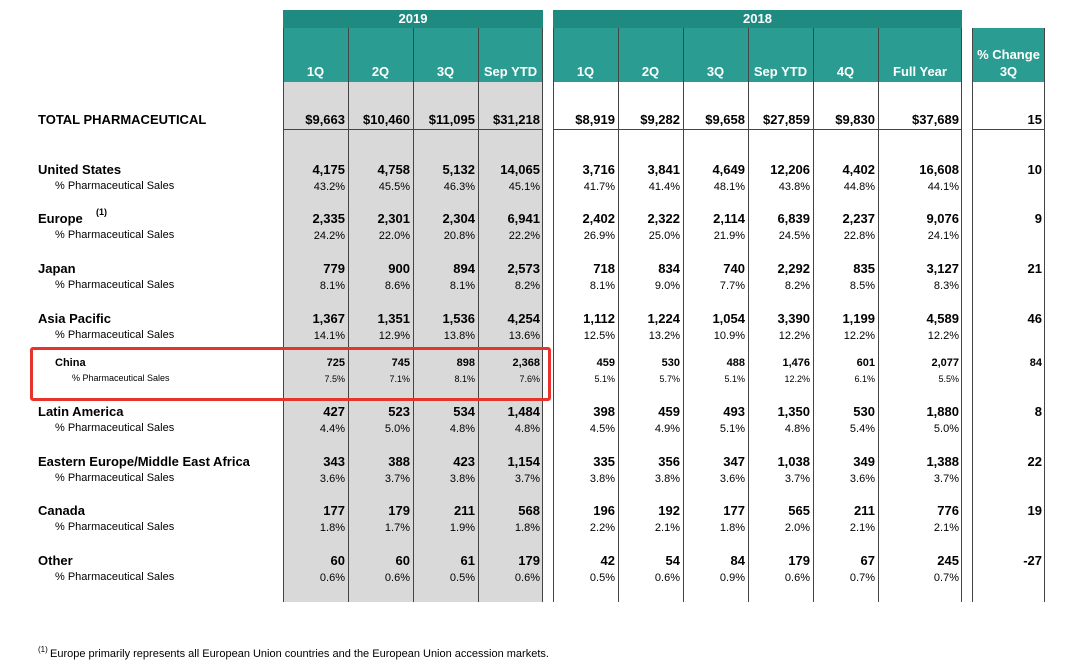 The image size is (1080, 666). Describe the element at coordinates (602, 429) in the screenshot. I see `pct-cell: 4.5%` at that location.